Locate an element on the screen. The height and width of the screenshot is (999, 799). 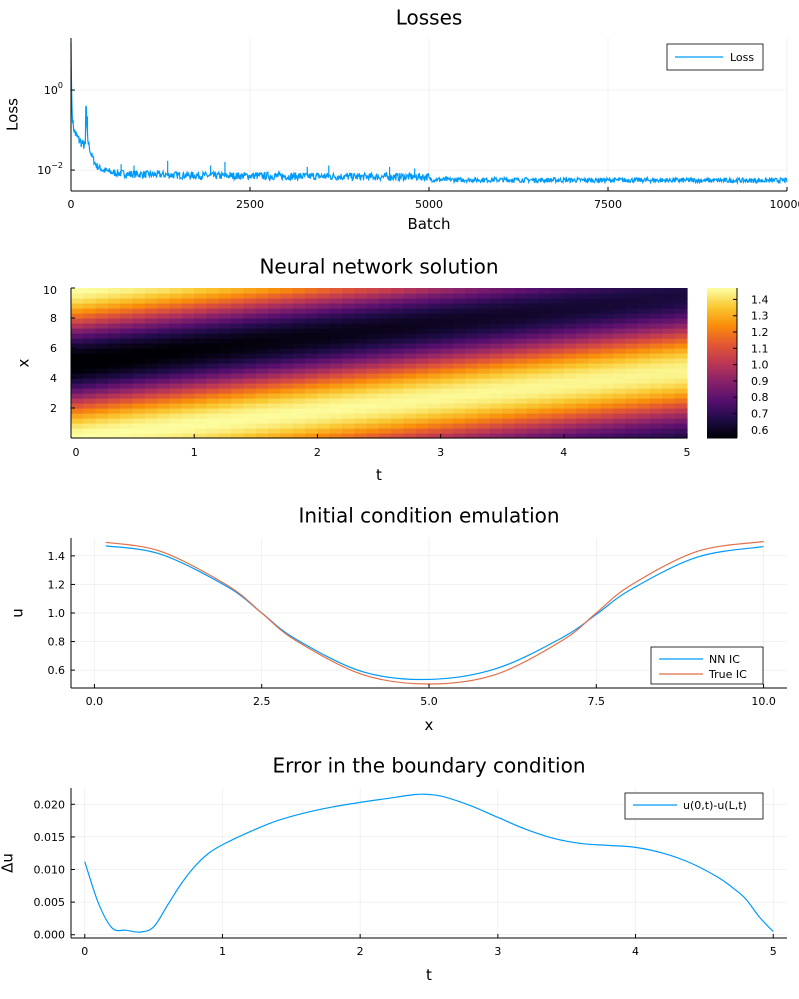
y-tick-label: 2 is located at coordinates (53, 408).